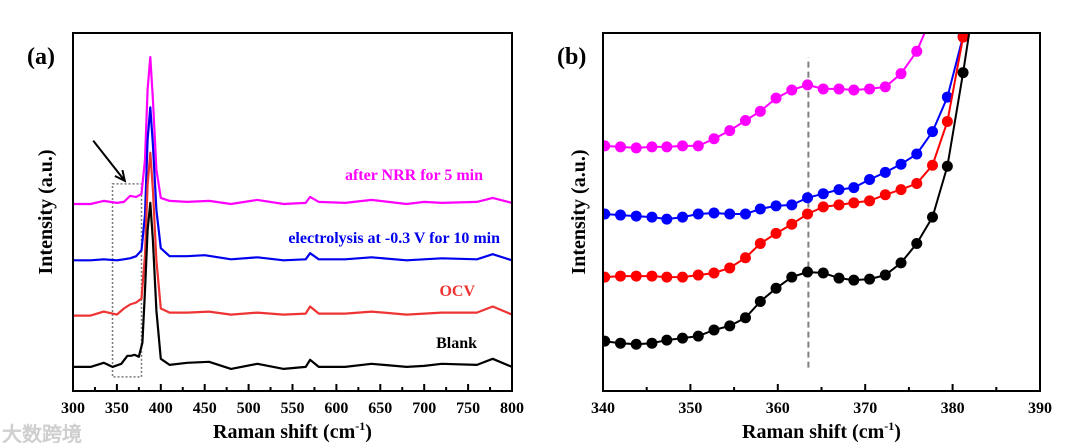  Describe the element at coordinates (1040, 408) in the screenshot. I see `x-tick-label: 390` at that location.